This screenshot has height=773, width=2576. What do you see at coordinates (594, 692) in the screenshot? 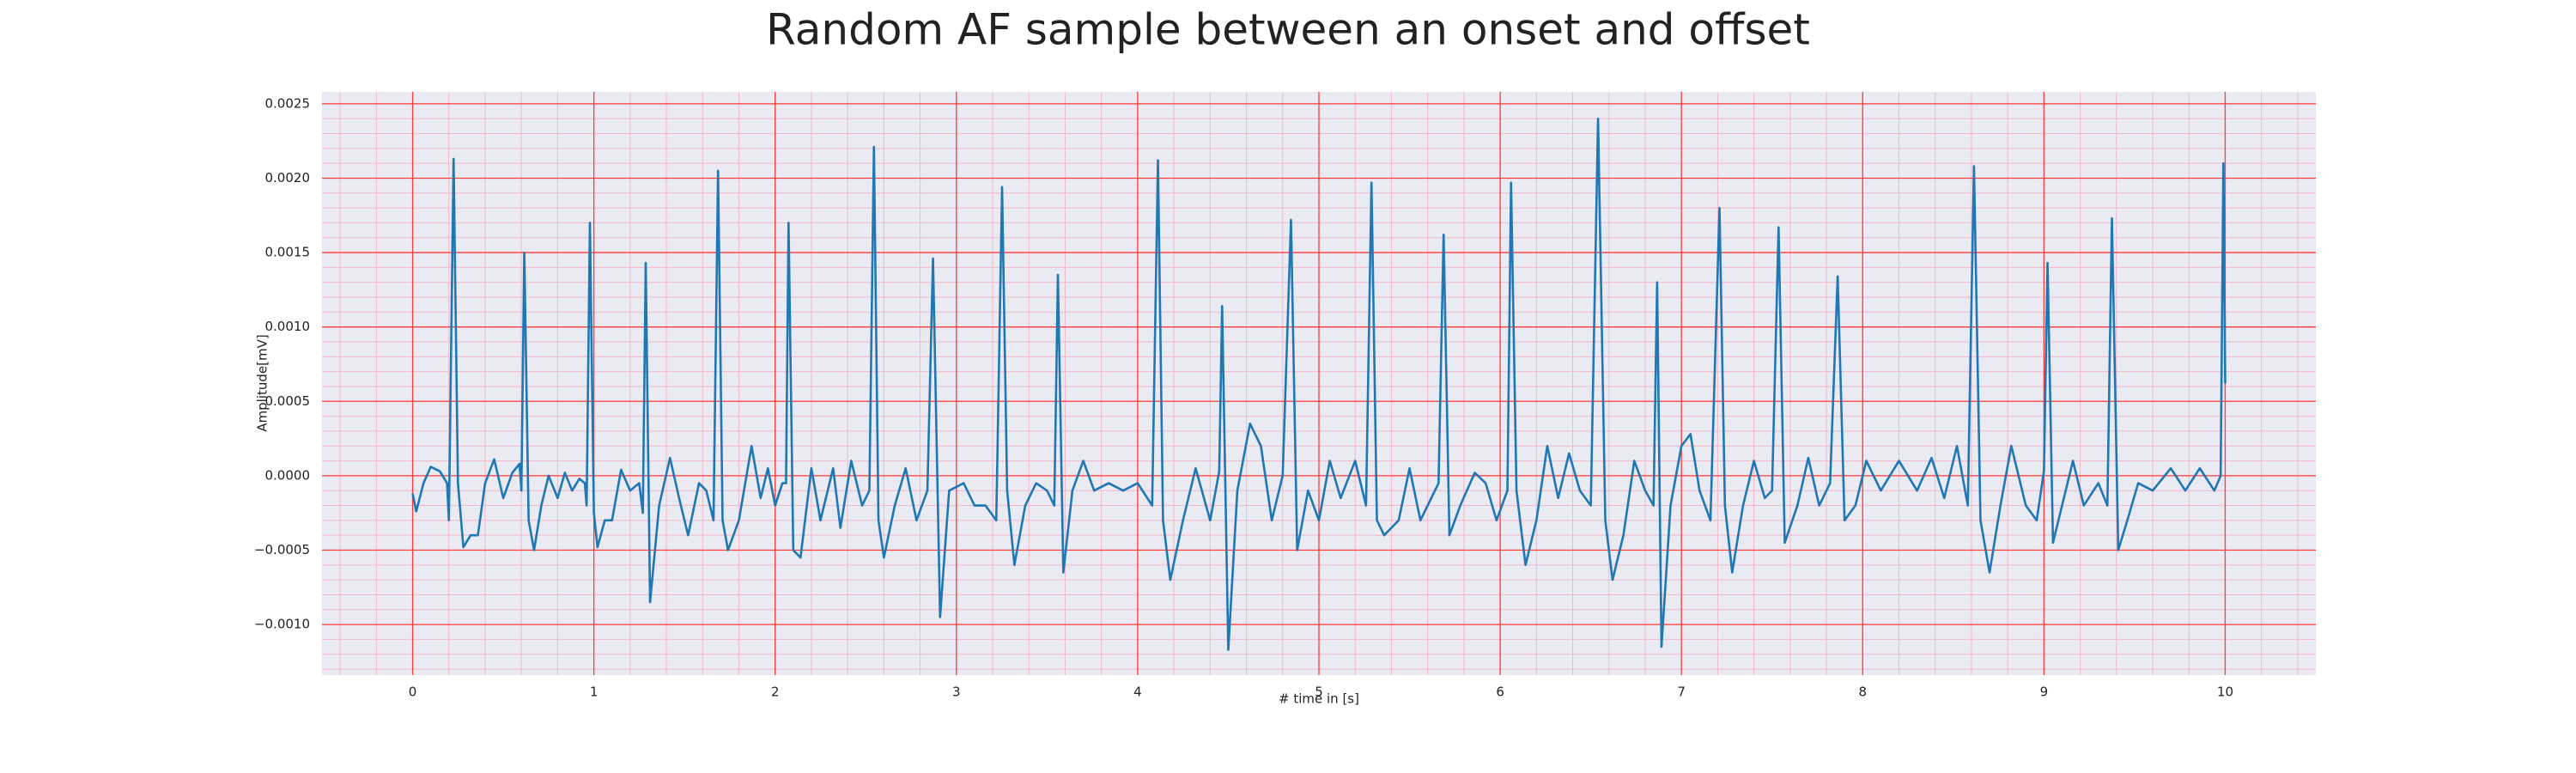
I see `x-tick-label: 1` at bounding box center [594, 692].